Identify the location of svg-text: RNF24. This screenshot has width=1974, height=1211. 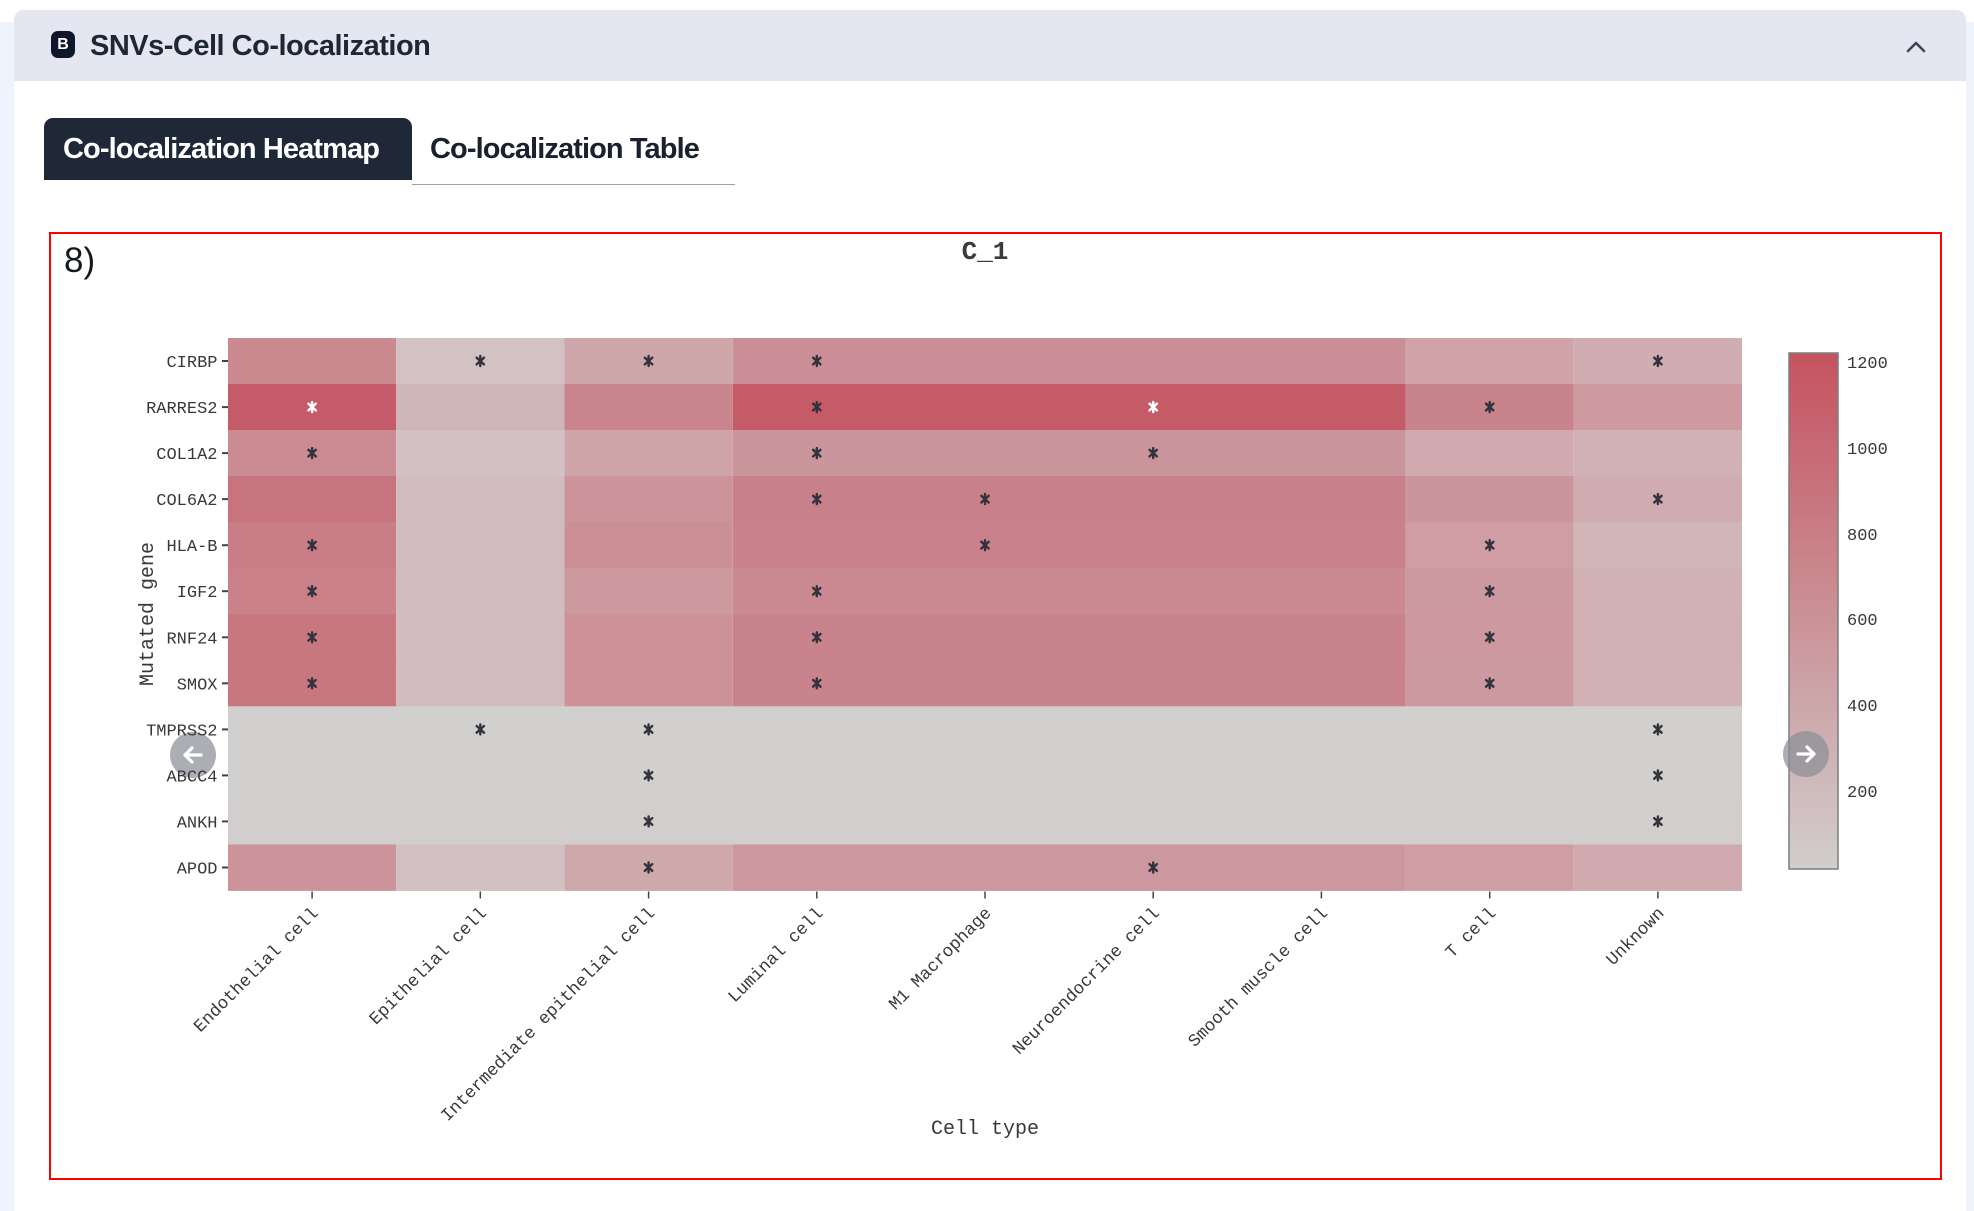
(191, 639).